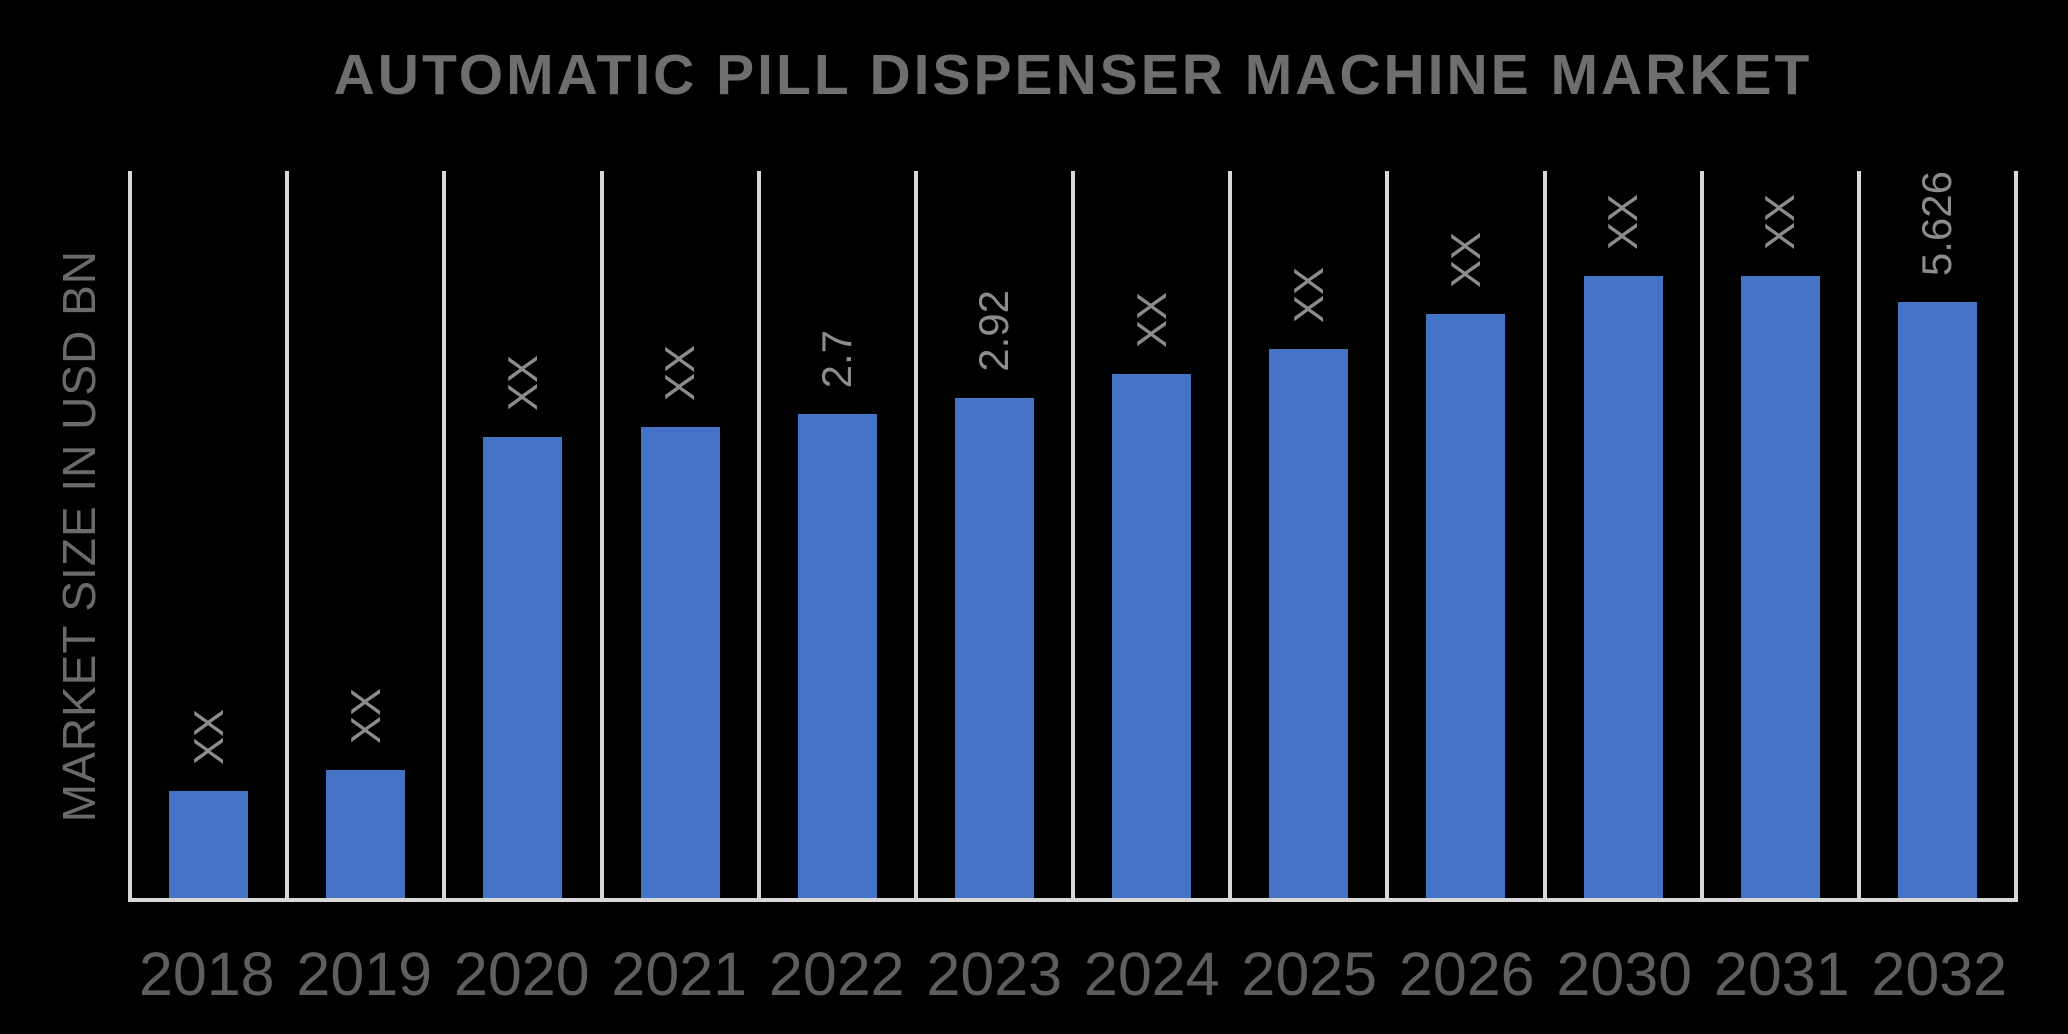 Image resolution: width=2068 pixels, height=1034 pixels. I want to click on chart-title: AUTOMATIC PILL DISPENSER MACHINE MARKET, so click(1073, 75).